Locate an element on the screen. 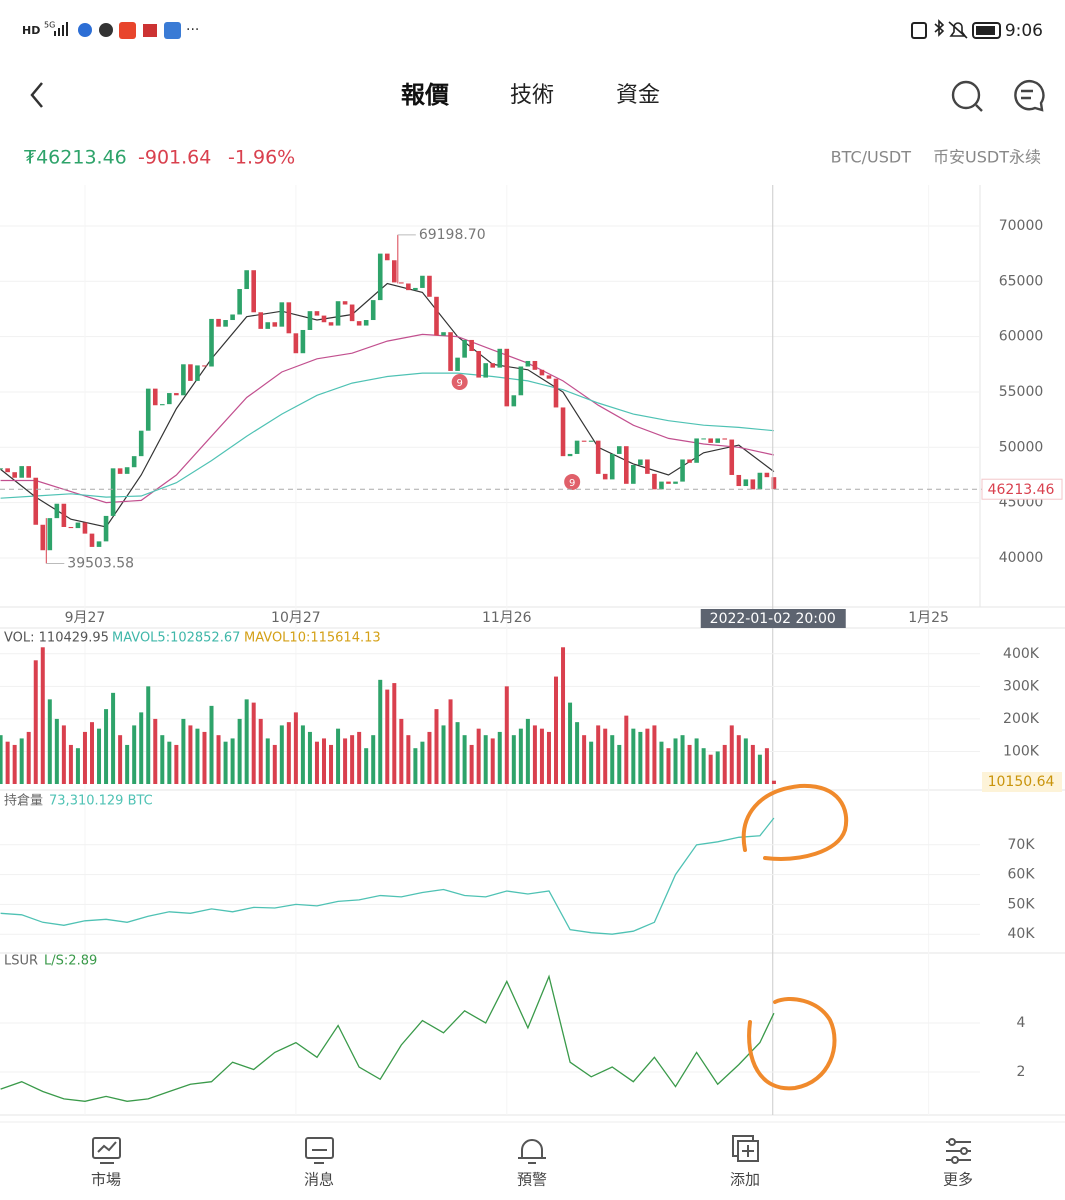  back-button is located at coordinates (36, 95).